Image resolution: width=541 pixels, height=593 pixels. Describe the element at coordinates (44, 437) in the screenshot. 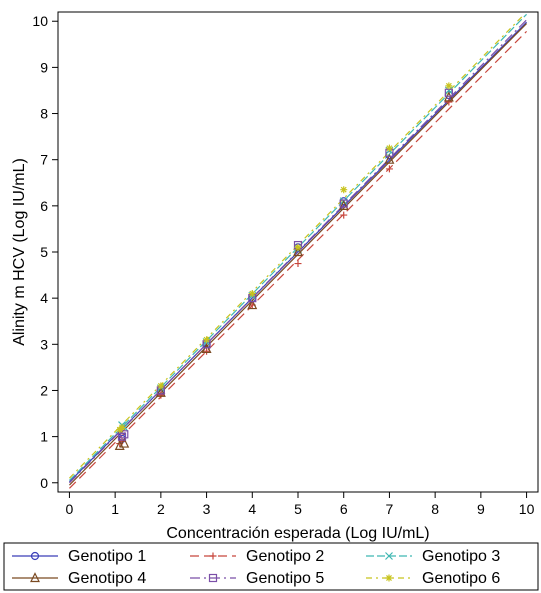

I see `y-tick-label-1: 1` at that location.